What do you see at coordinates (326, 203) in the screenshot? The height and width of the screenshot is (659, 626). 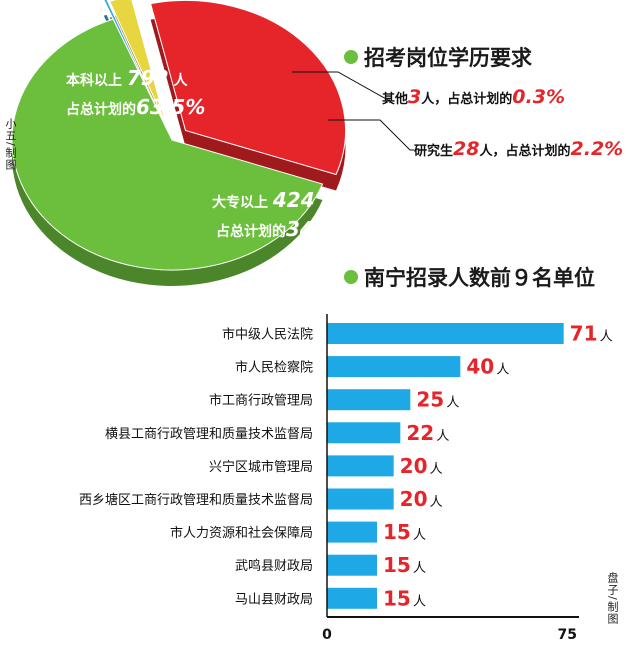 I see `pie-label-college-unit: 人` at bounding box center [326, 203].